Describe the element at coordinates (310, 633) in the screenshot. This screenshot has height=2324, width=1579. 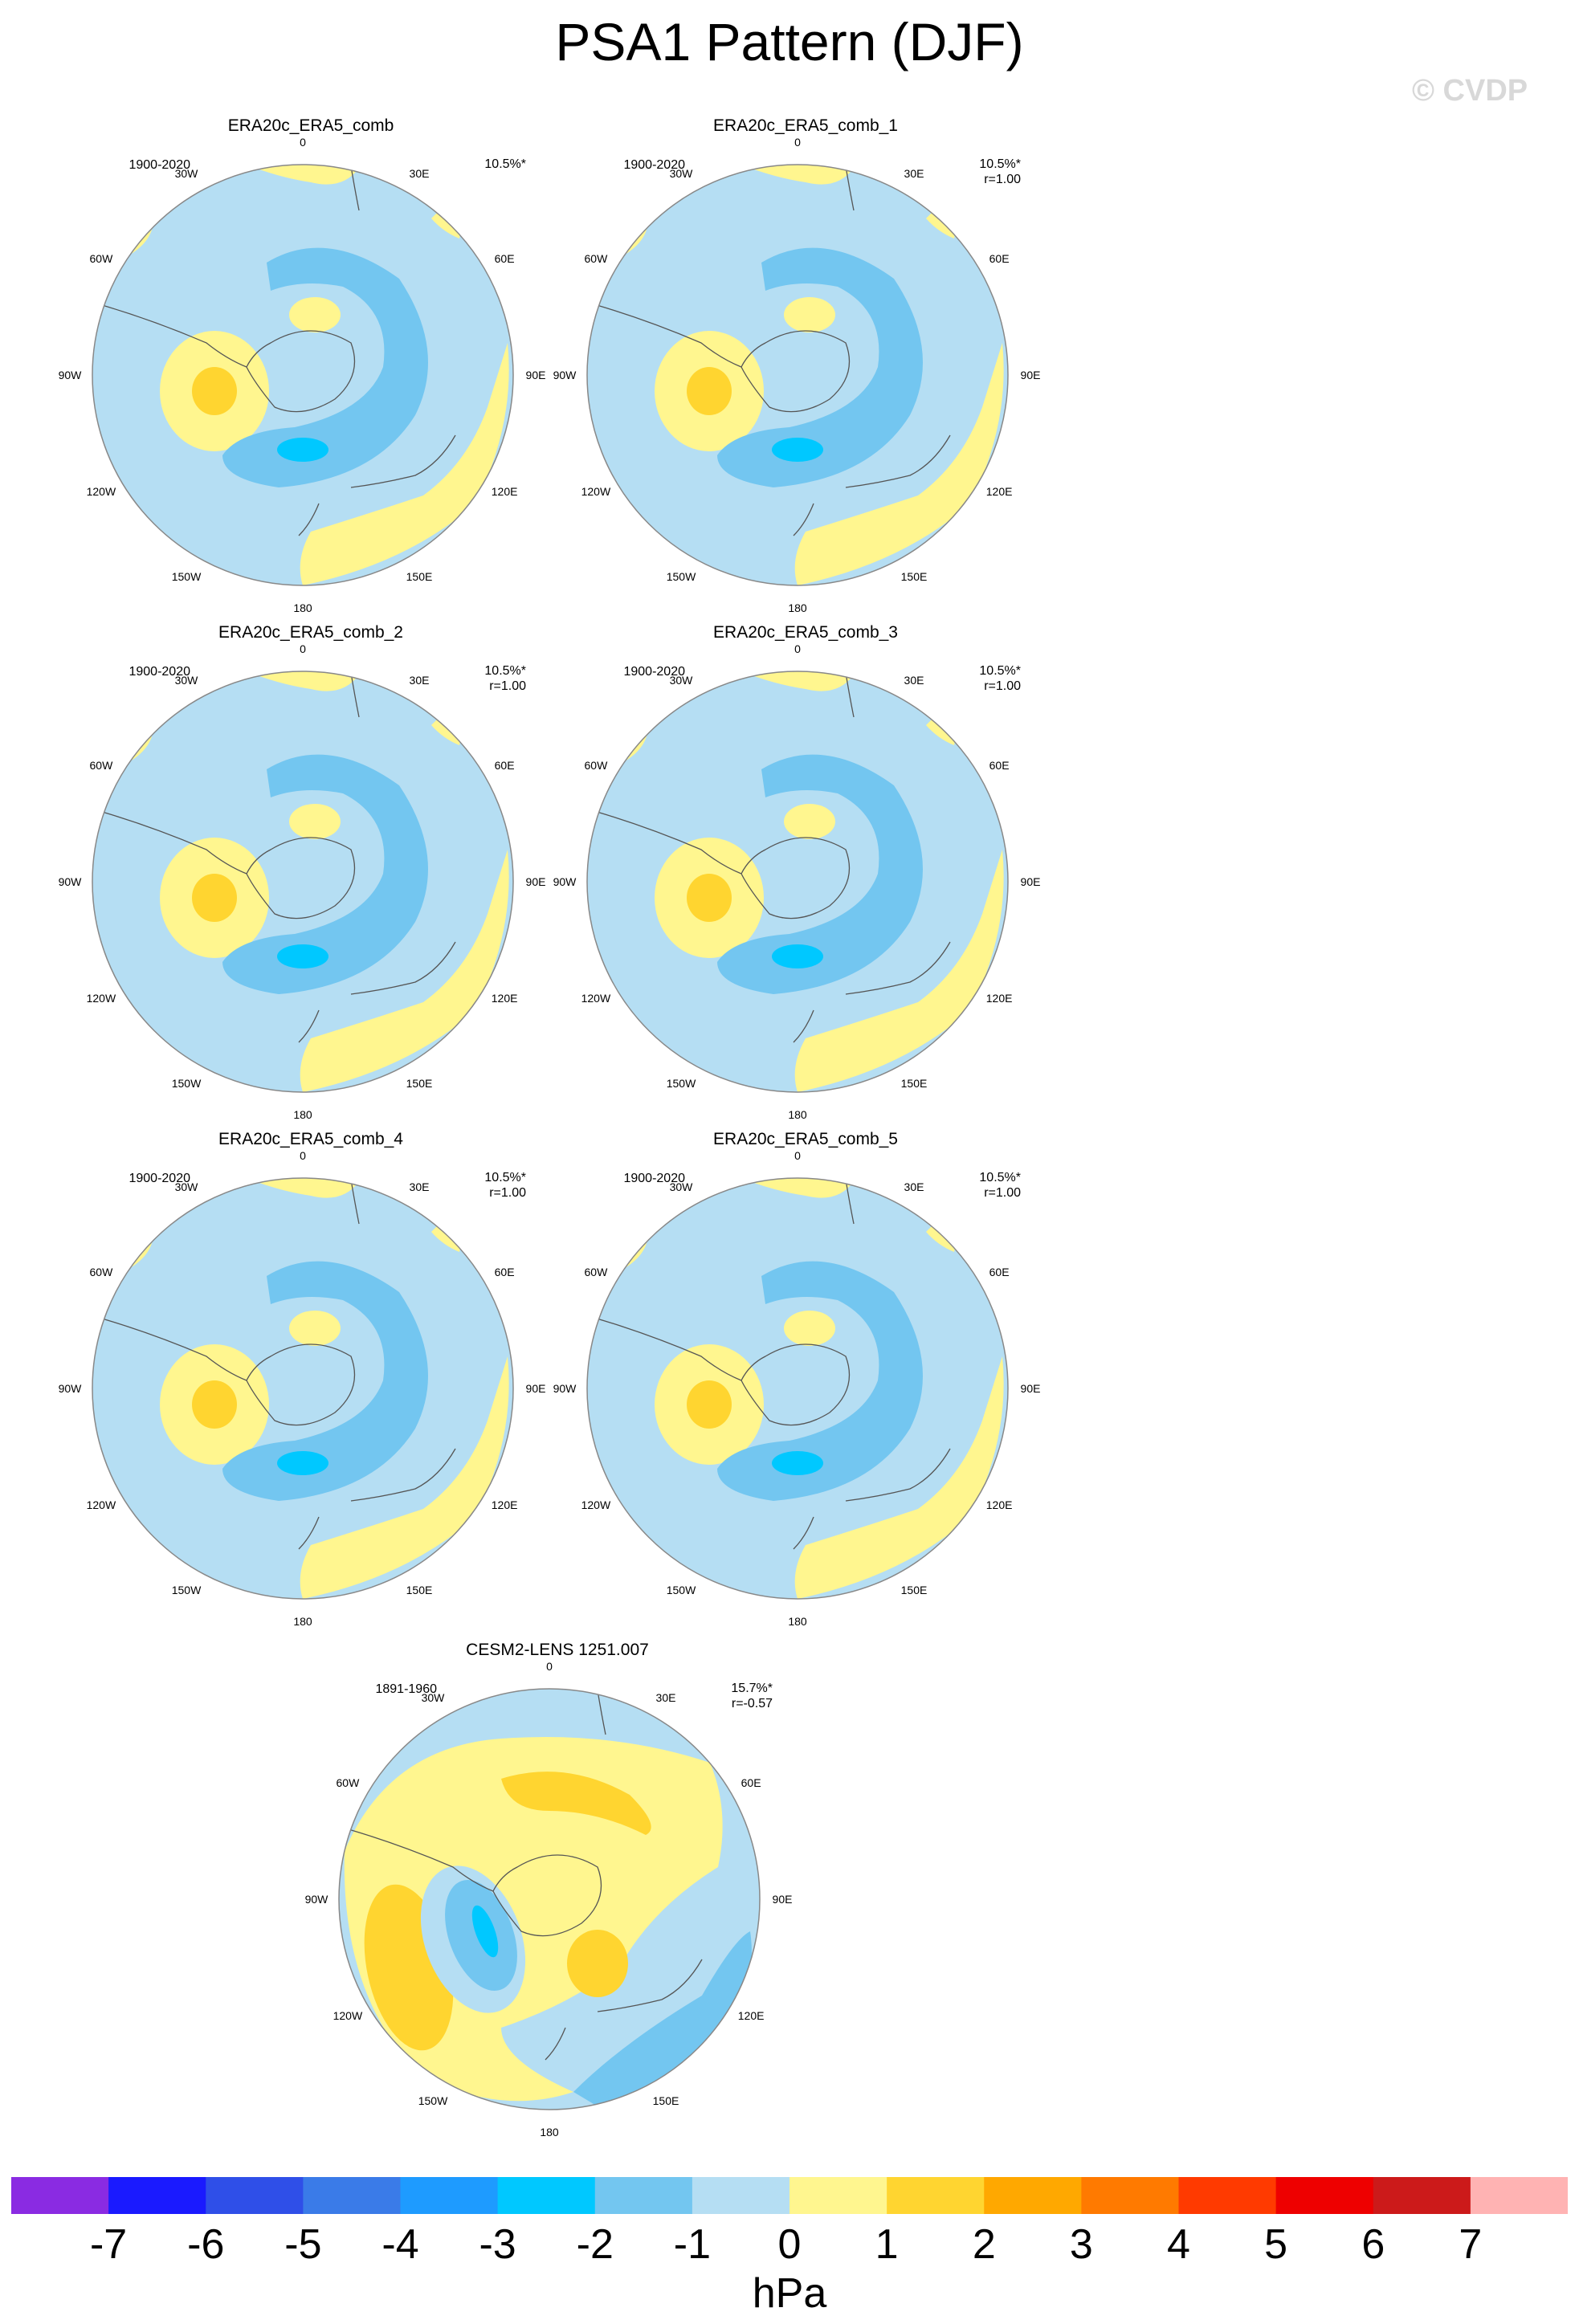
I see `panel-title: ERA20c_ERA5_comb_2` at that location.